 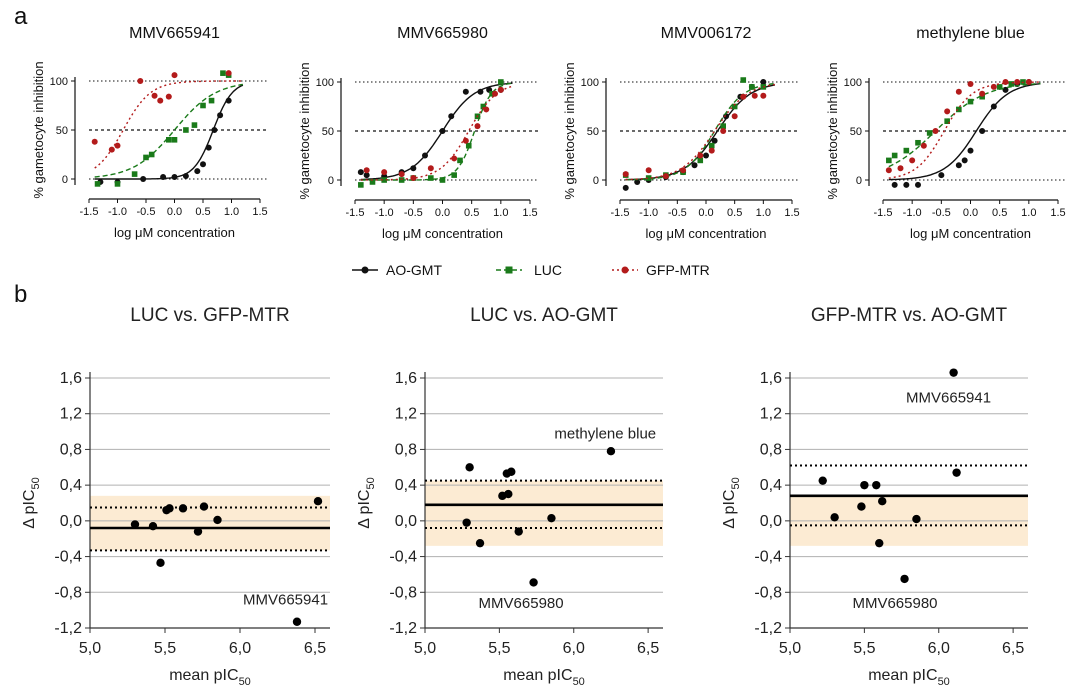 I want to click on panel-label-a: a, so click(x=21, y=16).